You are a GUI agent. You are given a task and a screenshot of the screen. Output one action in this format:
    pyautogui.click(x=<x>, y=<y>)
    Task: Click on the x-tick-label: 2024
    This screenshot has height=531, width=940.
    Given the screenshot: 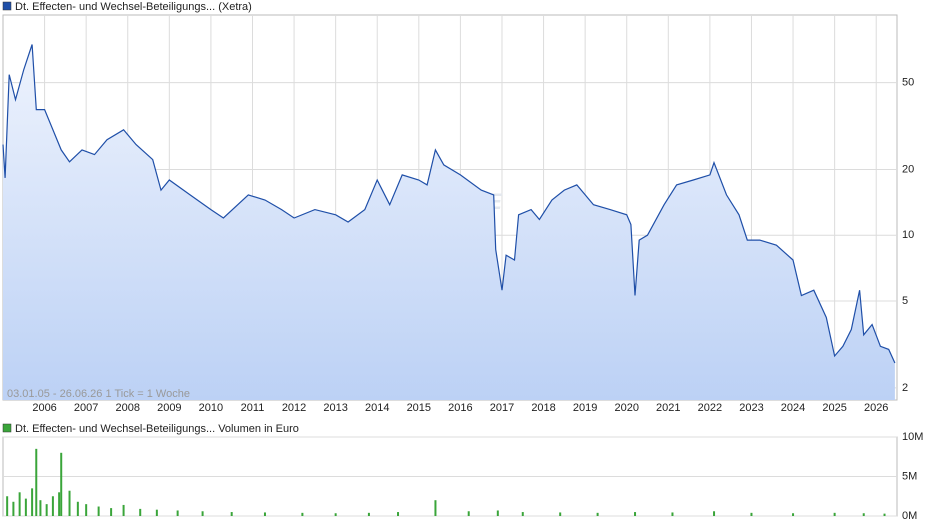 What is the action you would take?
    pyautogui.click(x=793, y=408)
    